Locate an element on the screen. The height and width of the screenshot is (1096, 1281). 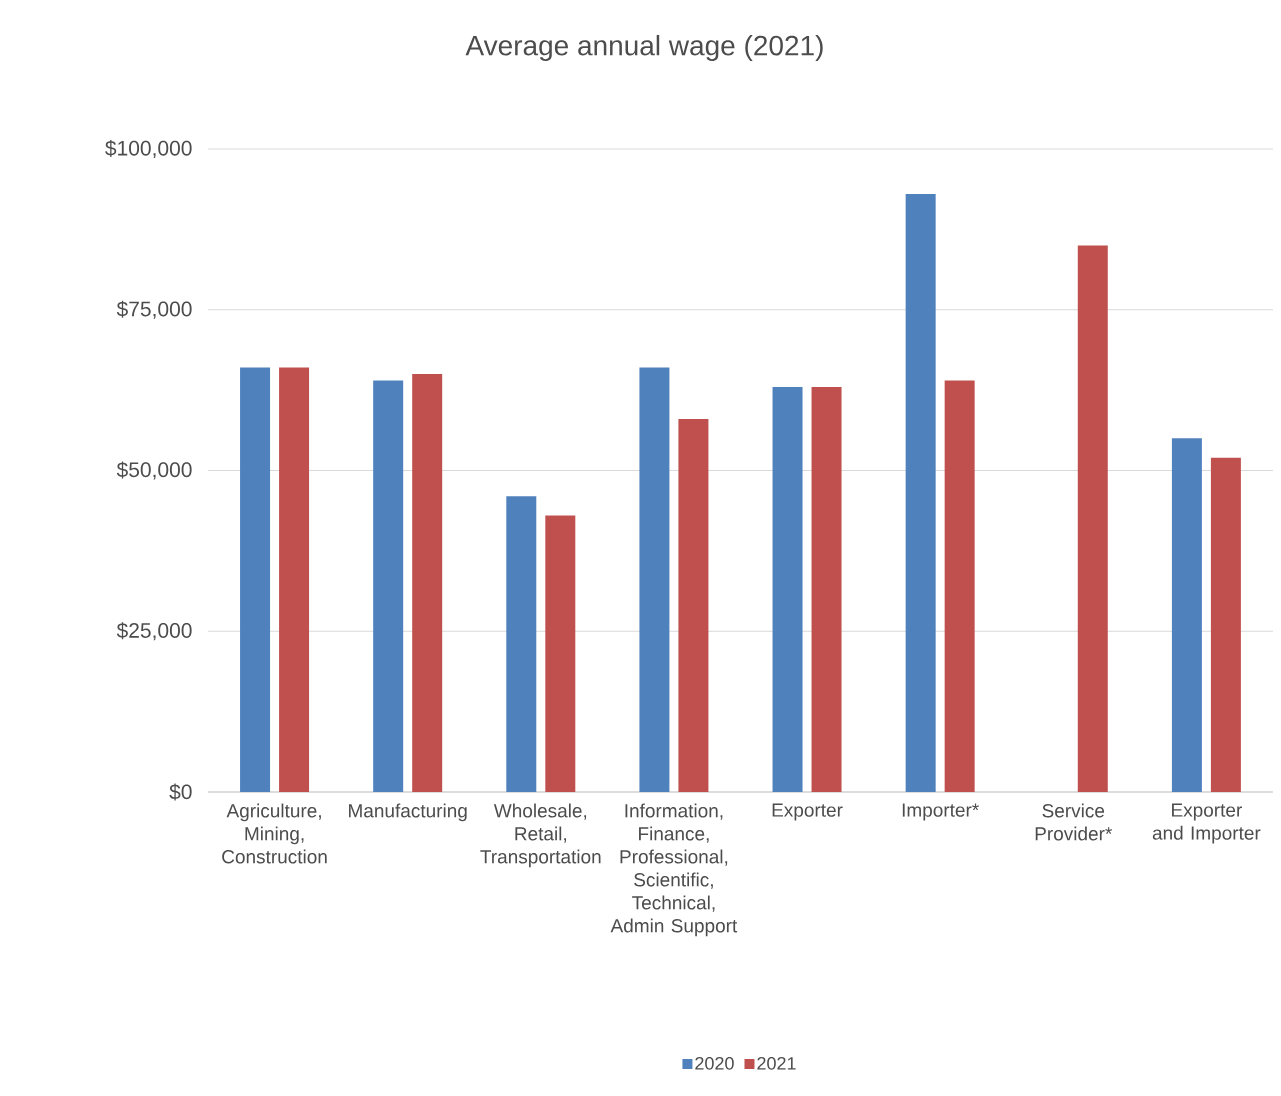
y-tick-label: $75,000 is located at coordinates (154, 309).